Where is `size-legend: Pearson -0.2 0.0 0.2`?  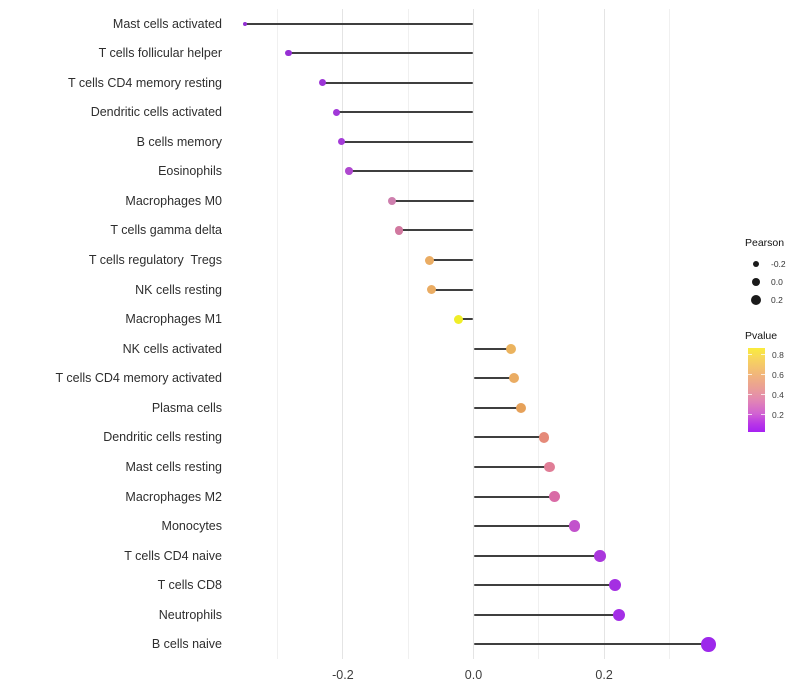 size-legend: Pearson -0.2 0.0 0.2 is located at coordinates (770, 273).